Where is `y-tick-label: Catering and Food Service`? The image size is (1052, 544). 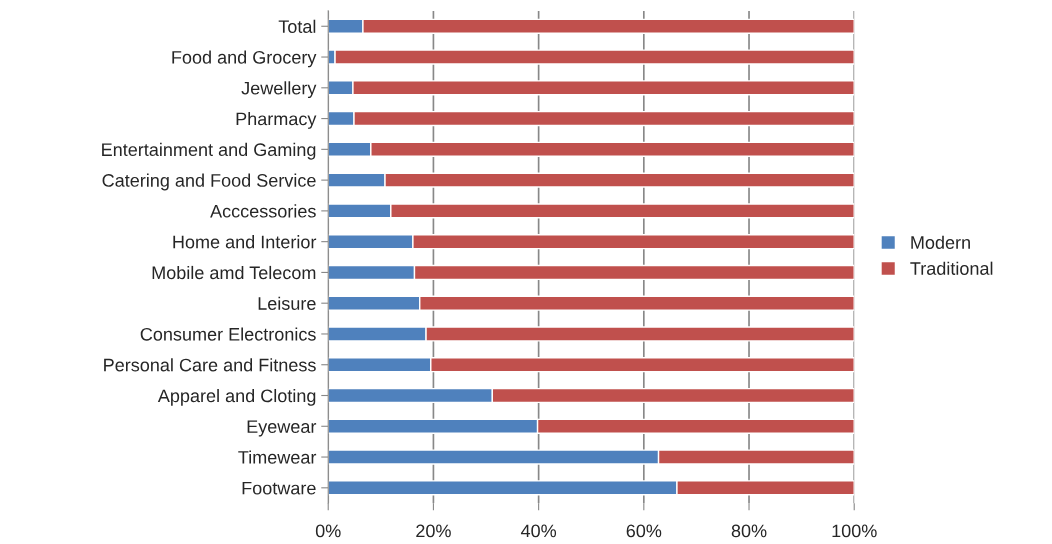
y-tick-label: Catering and Food Service is located at coordinates (209, 182).